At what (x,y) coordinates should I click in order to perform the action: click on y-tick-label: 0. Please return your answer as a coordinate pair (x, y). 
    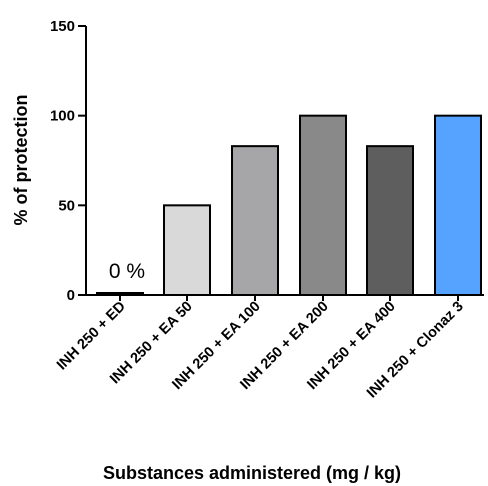
    Looking at the image, I should click on (71, 295).